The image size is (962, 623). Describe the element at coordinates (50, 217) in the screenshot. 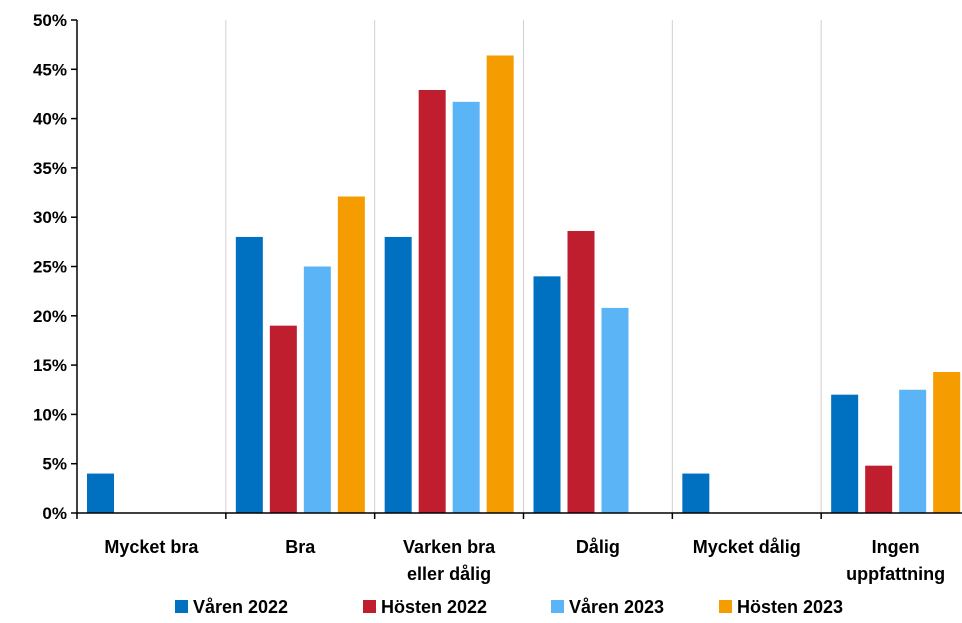

I see `y-tick-label: 30%` at that location.